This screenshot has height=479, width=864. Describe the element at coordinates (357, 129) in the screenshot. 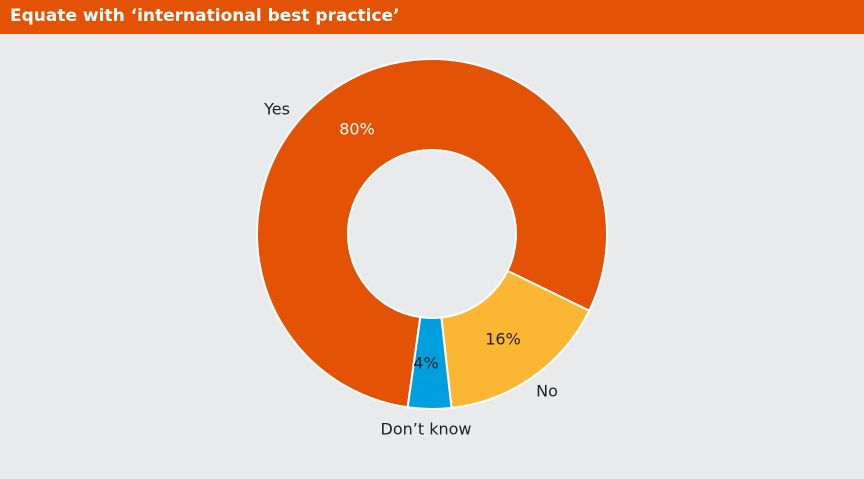

I see `value-label: 80%` at that location.